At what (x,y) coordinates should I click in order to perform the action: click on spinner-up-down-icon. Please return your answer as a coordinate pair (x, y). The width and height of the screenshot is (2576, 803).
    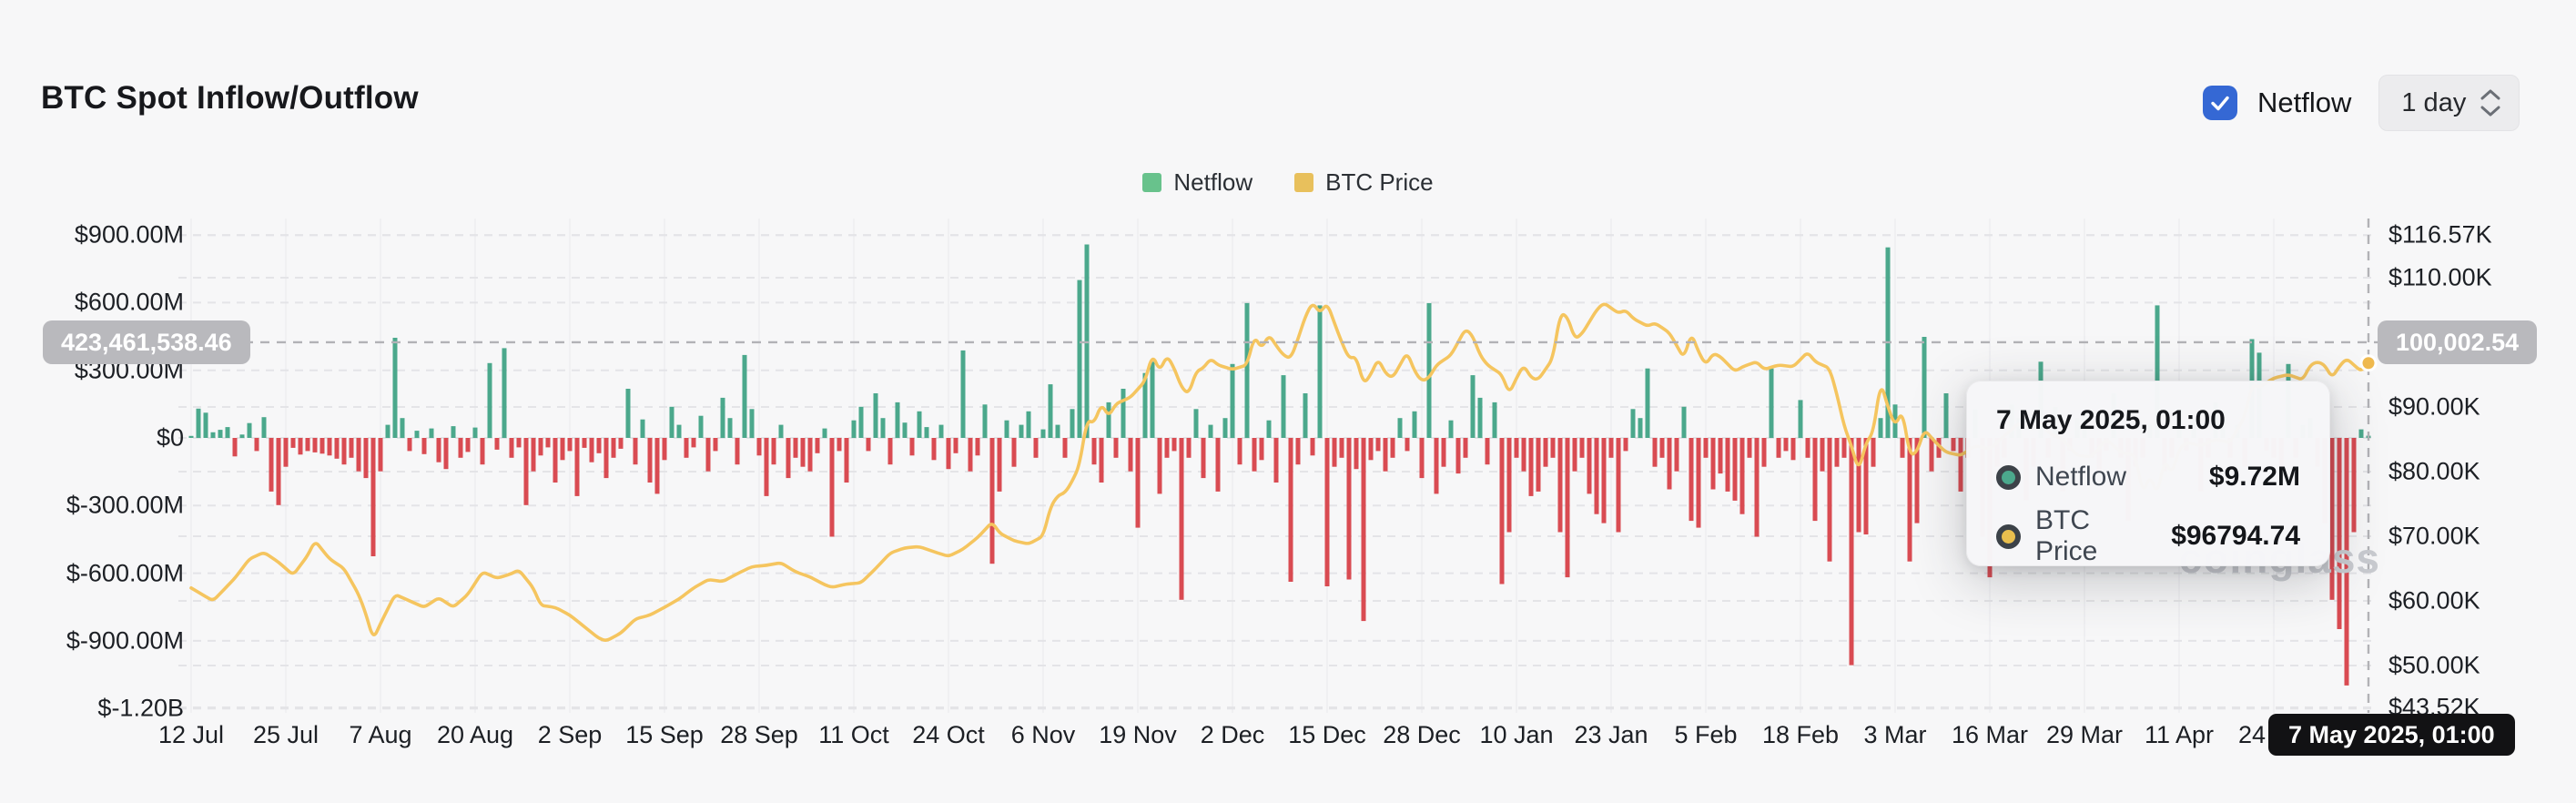
    Looking at the image, I should click on (2490, 102).